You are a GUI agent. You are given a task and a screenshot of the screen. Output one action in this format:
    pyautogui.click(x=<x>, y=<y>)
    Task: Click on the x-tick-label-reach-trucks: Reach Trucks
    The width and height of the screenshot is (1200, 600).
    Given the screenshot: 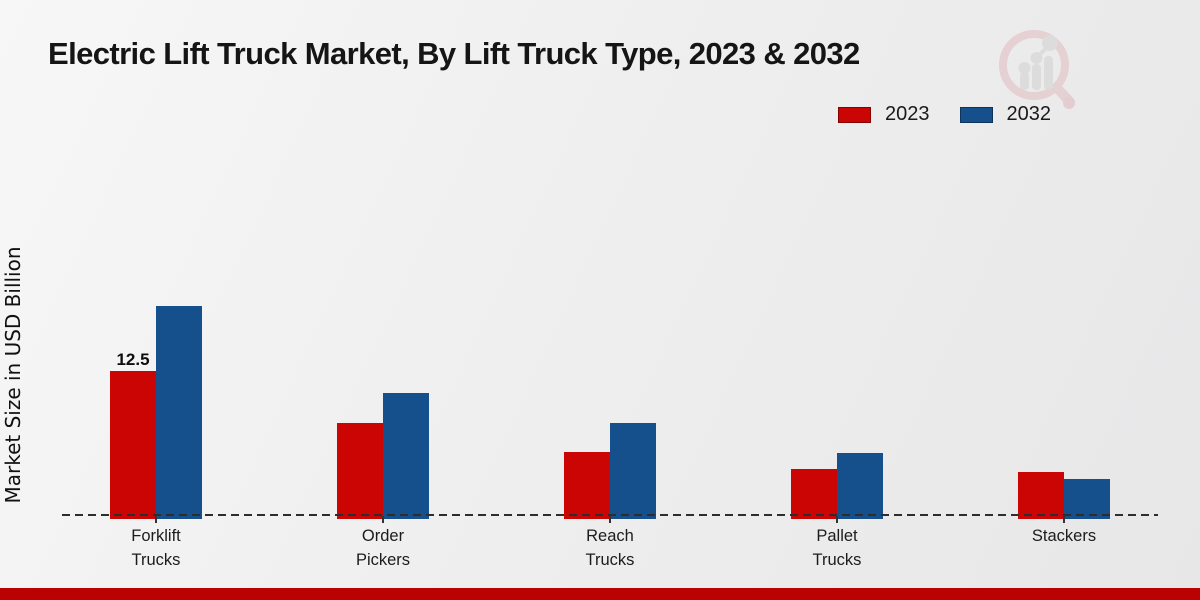 What is the action you would take?
    pyautogui.click(x=610, y=548)
    